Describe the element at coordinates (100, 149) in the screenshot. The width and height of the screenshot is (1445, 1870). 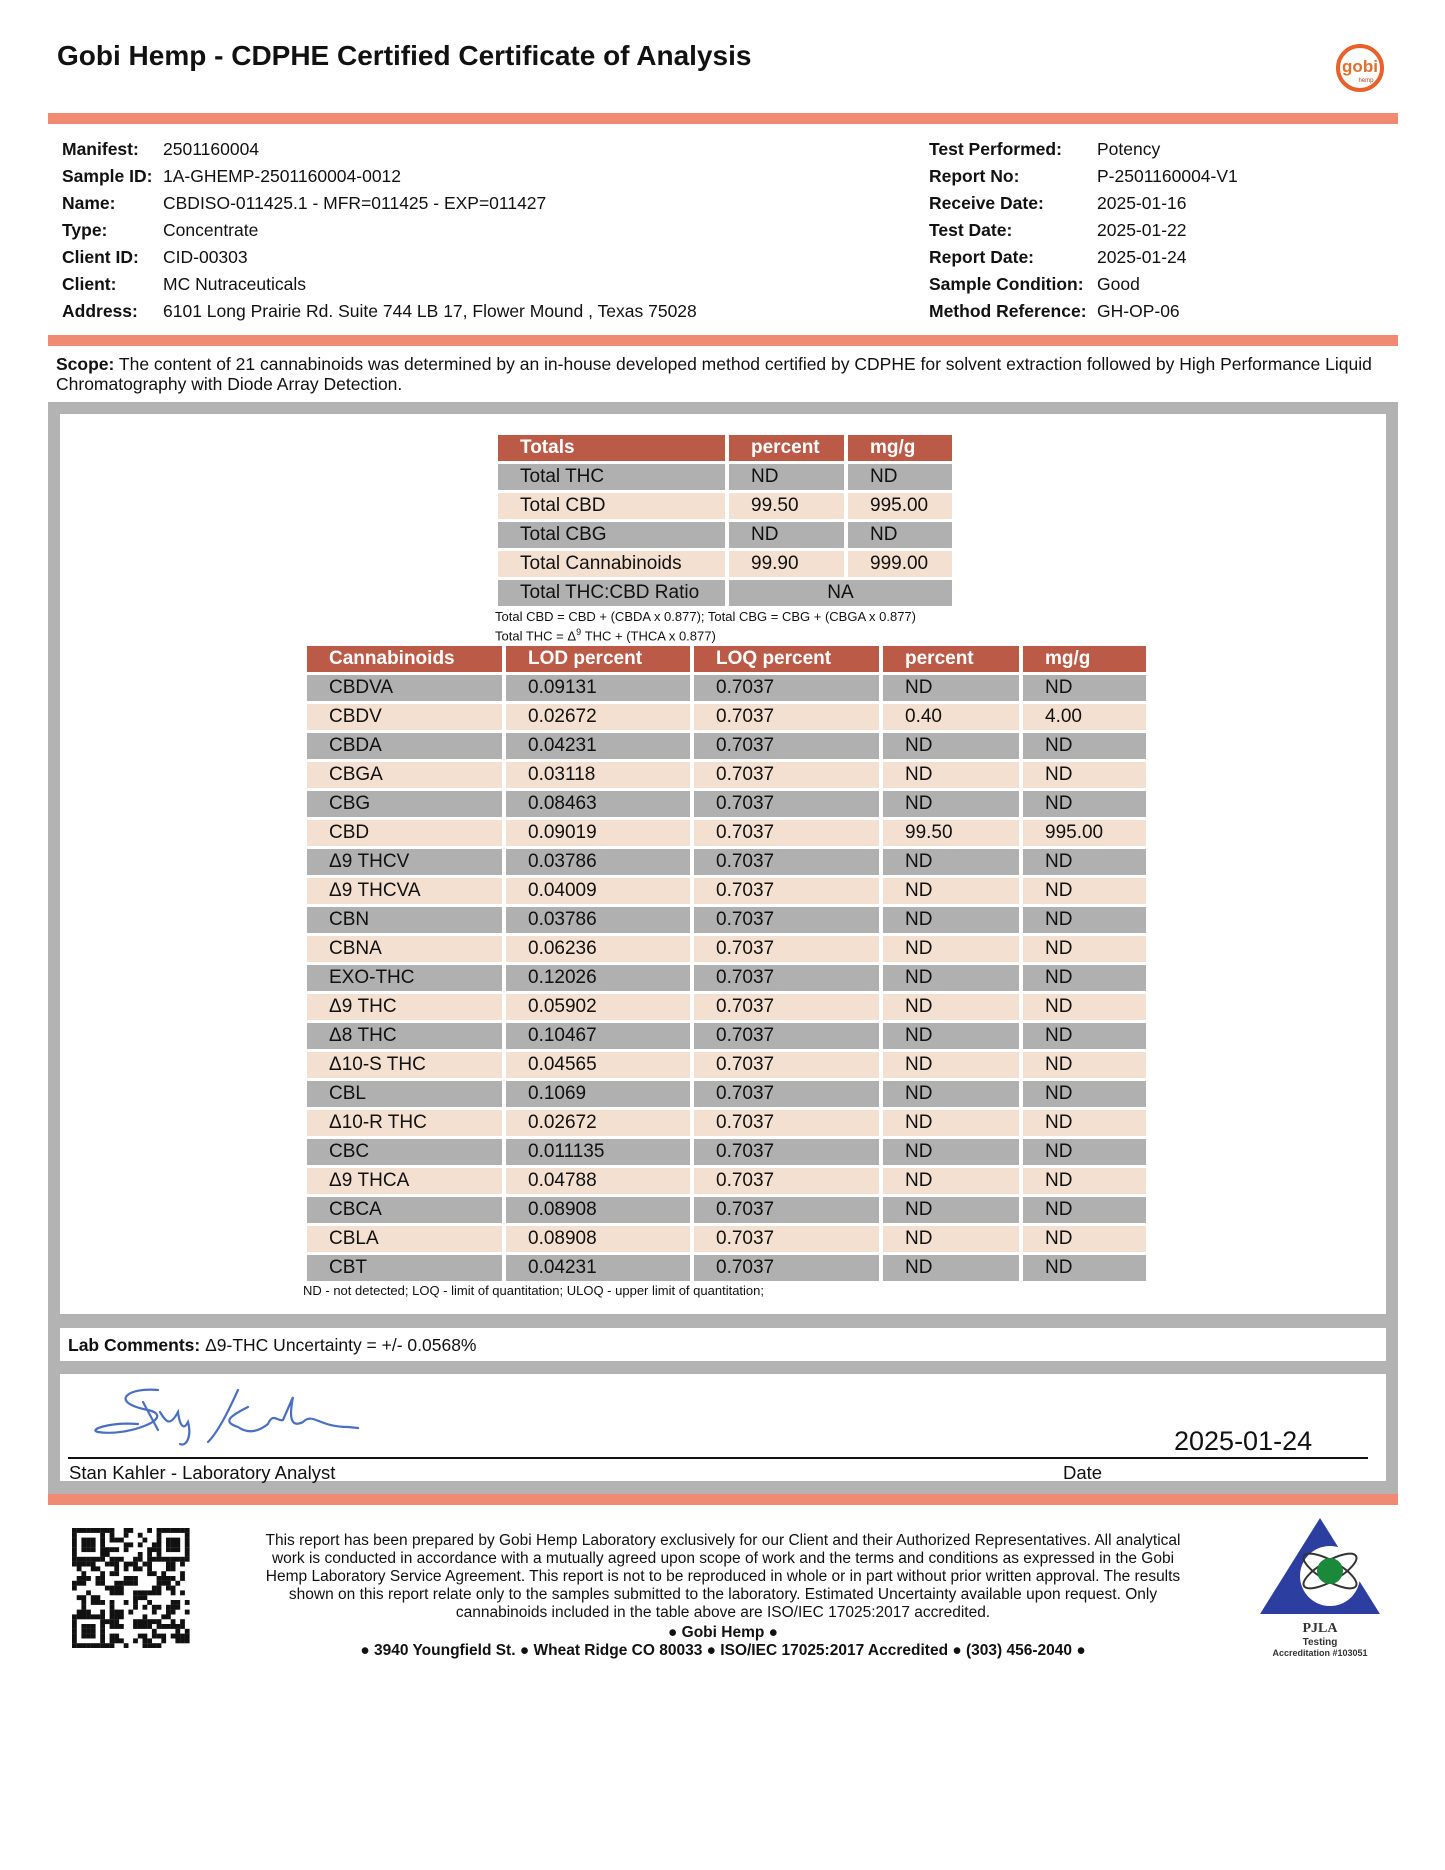
I see `info-label: Manifest:` at that location.